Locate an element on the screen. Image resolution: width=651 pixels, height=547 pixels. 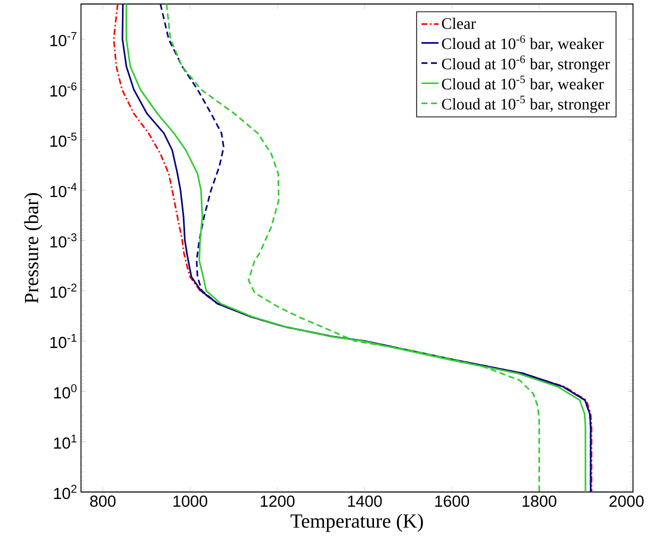
x-tick-label: 1000 is located at coordinates (191, 501).